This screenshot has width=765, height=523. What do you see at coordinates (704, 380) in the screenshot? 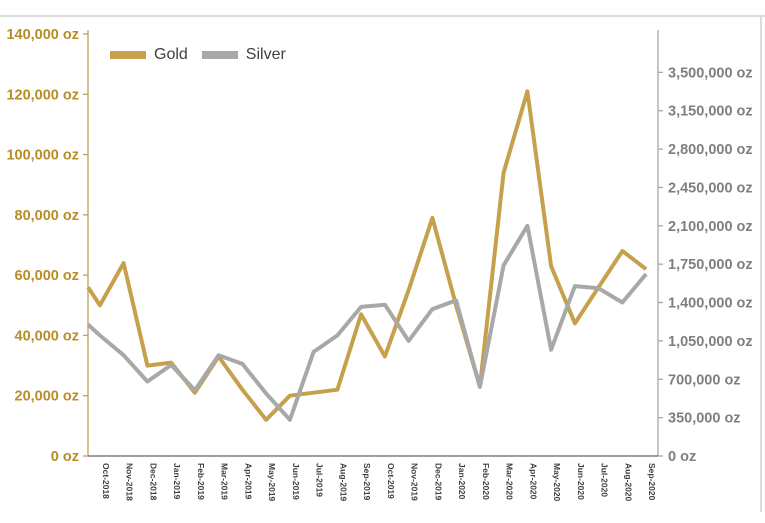
I see `y-axis-right-tick-label: 700,000 oz` at bounding box center [704, 380].